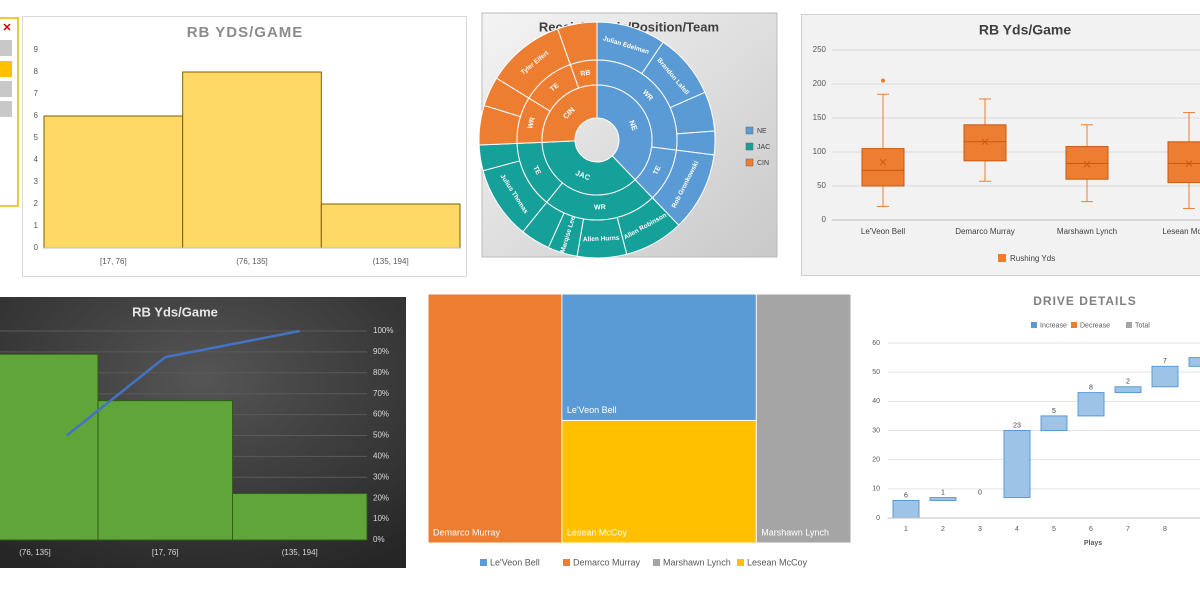 The image size is (1200, 600). Describe the element at coordinates (1093, 543) in the screenshot. I see `x-axis-title: Plays` at that location.